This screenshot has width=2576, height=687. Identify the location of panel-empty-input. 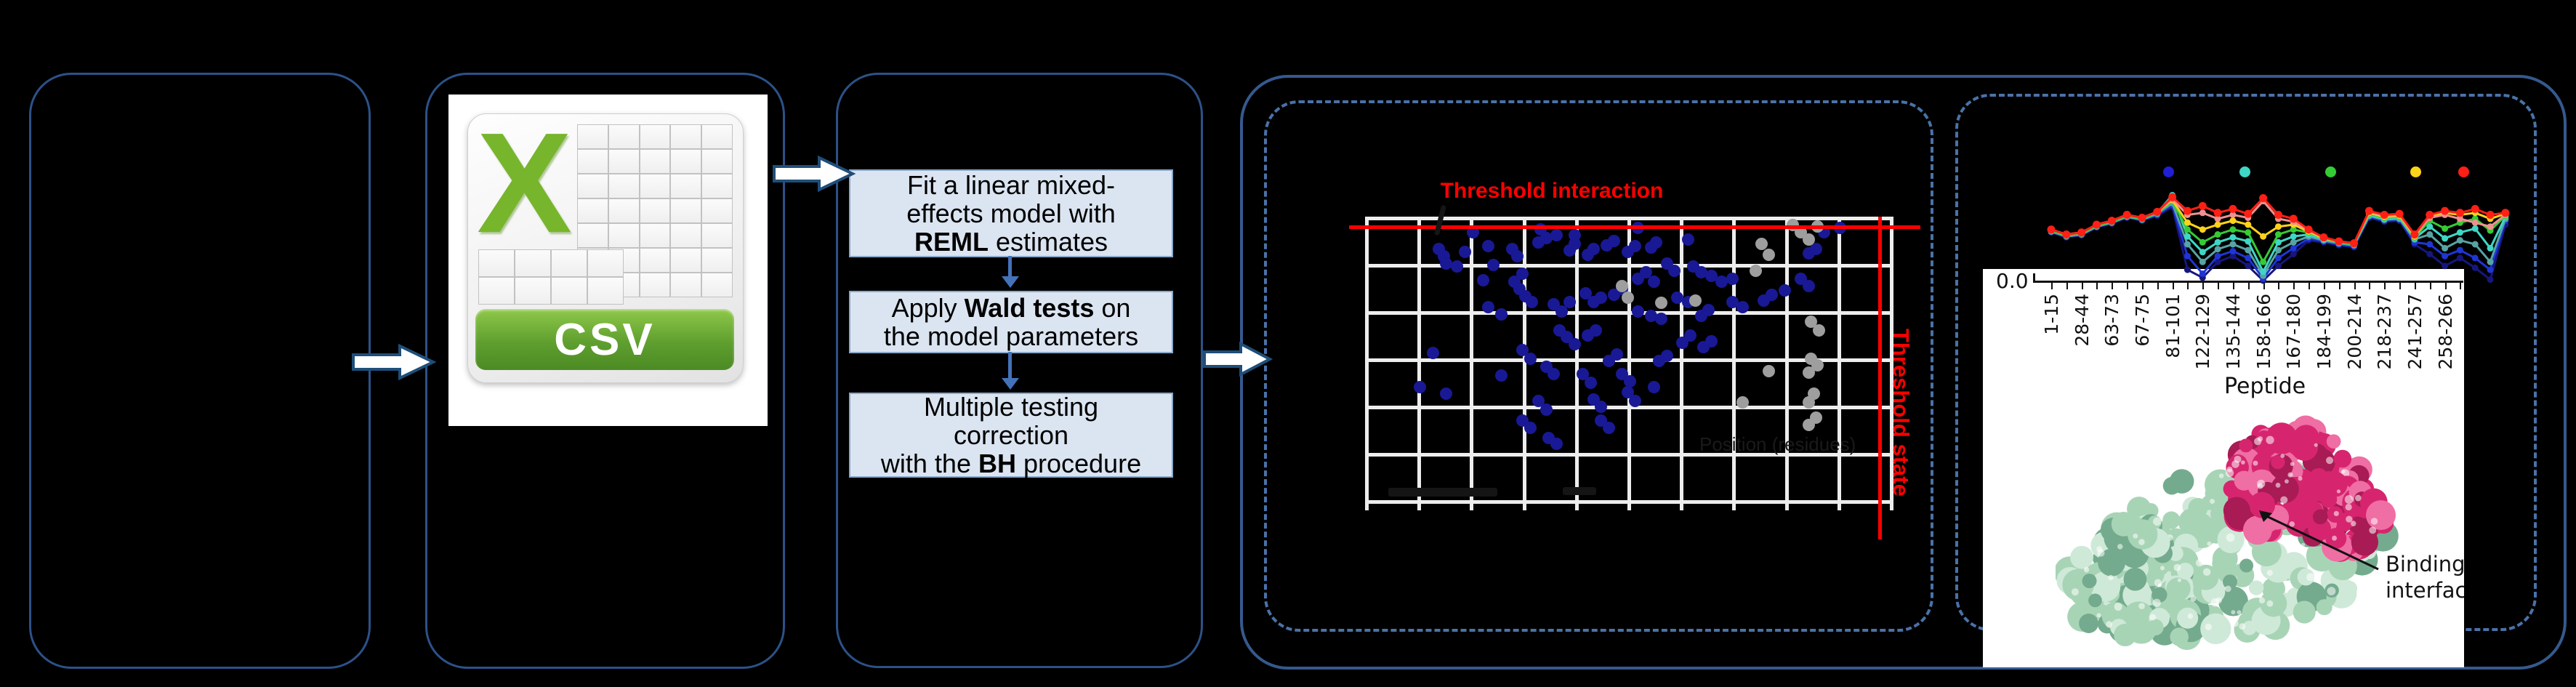
(200, 371).